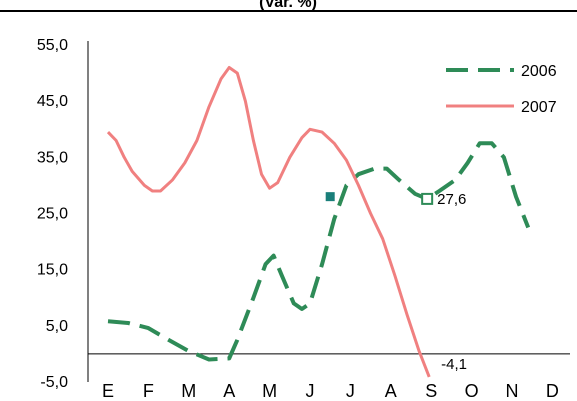 This screenshot has height=401, width=577. What do you see at coordinates (52, 270) in the screenshot?
I see `y-tick-label: 15,0` at bounding box center [52, 270].